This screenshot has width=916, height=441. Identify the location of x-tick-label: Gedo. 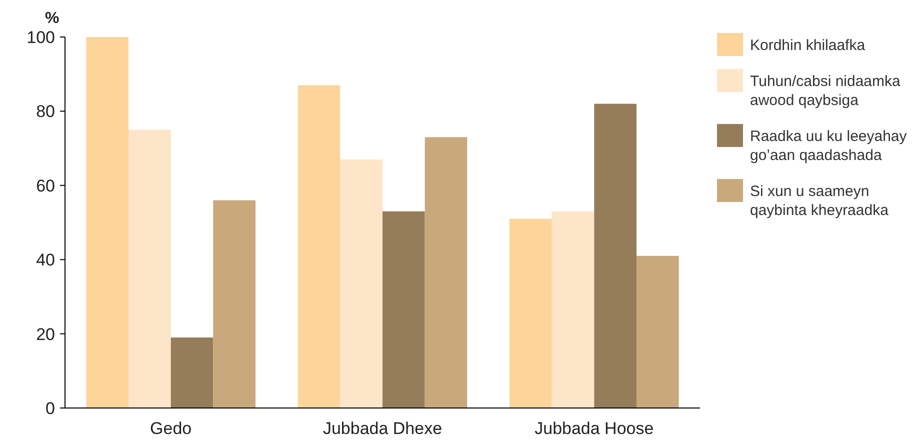
(171, 428).